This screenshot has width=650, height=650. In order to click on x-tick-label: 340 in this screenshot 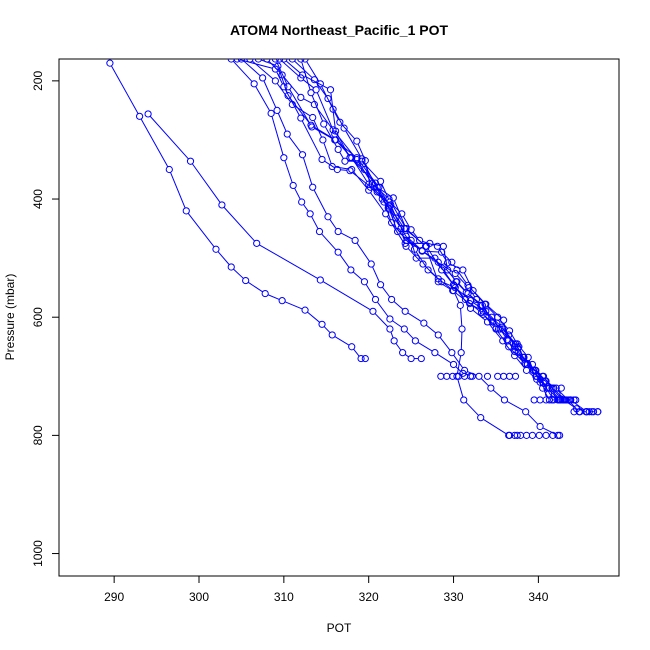, I will do `click(538, 597)`.